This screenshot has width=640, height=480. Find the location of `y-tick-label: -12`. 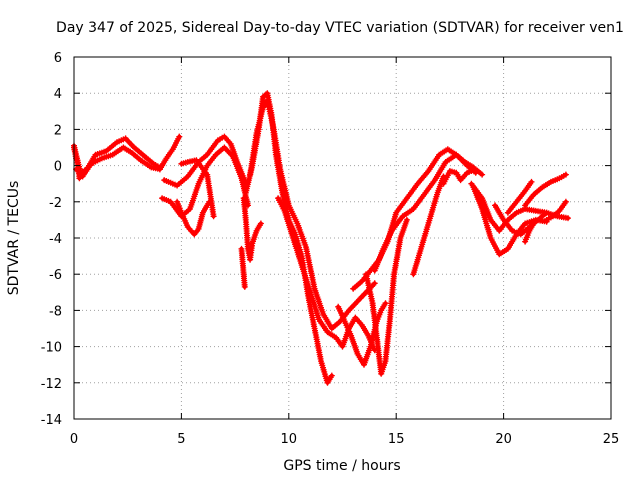

y-tick-label: -12 is located at coordinates (51, 384).